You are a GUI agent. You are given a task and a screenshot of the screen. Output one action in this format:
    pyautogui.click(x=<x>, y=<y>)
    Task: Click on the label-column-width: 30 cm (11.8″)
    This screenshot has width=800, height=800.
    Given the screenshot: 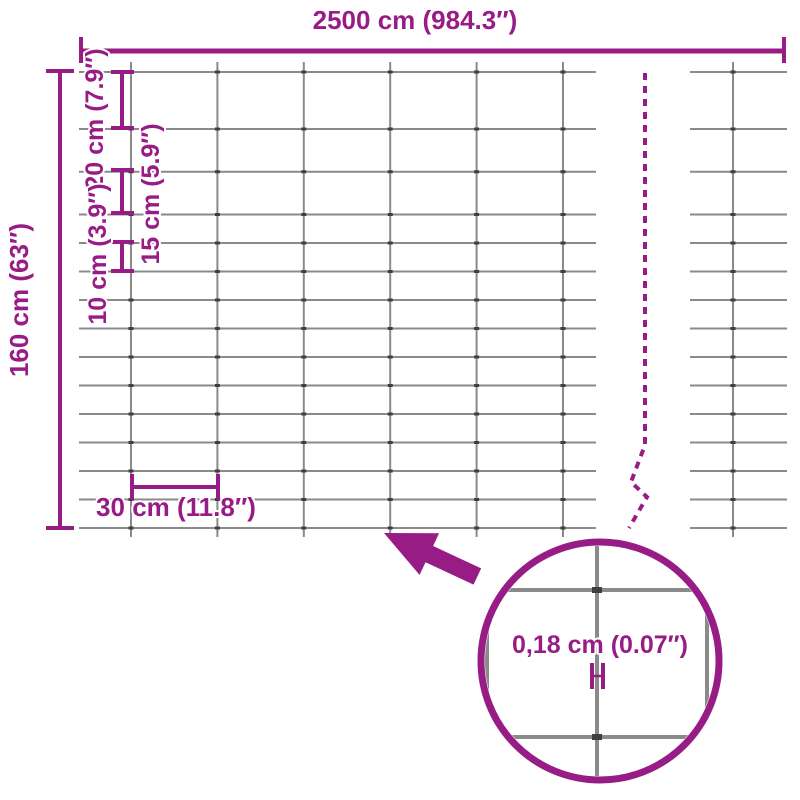 What is the action you would take?
    pyautogui.click(x=176, y=507)
    